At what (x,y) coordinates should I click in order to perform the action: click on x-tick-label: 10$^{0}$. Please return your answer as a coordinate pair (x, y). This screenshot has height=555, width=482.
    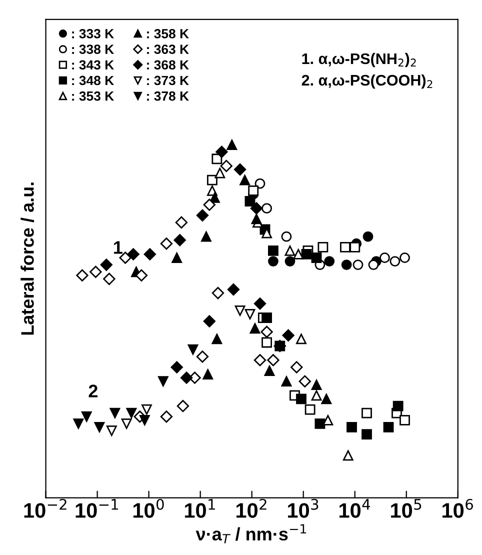
    Looking at the image, I should click on (148, 508).